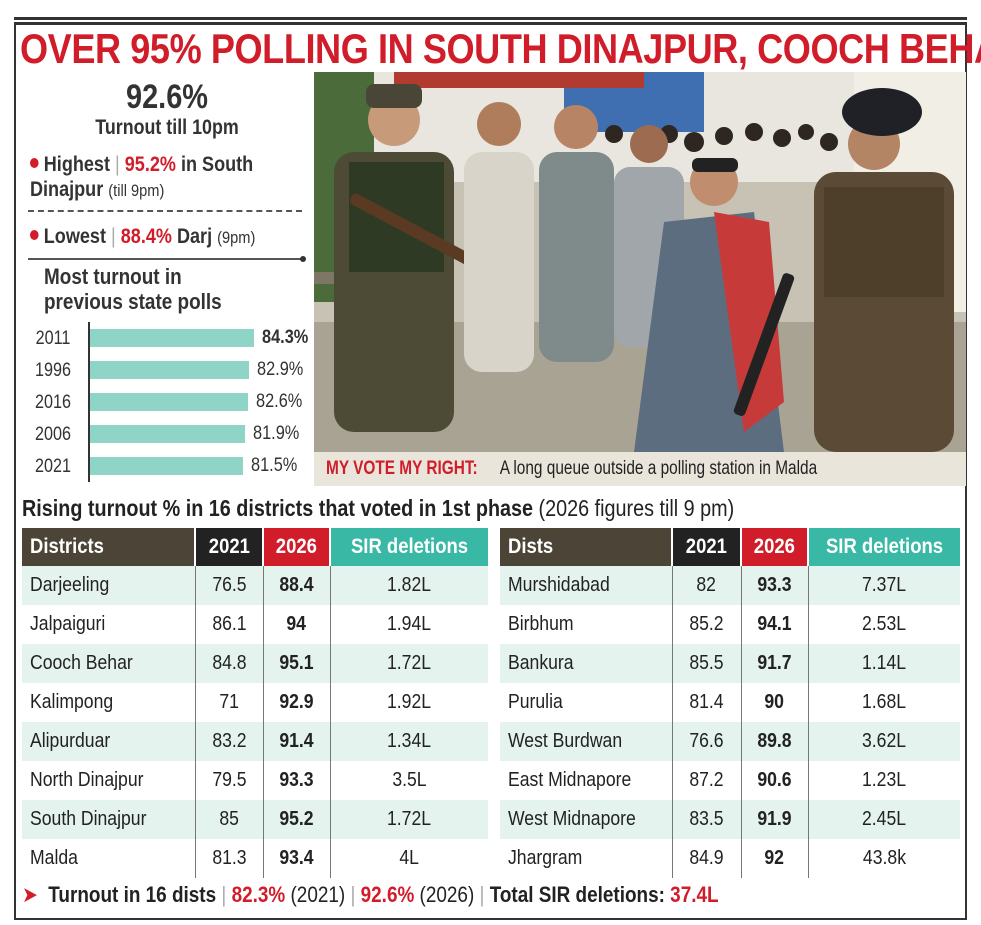  I want to click on bar-year-label: 2016, so click(53, 402).